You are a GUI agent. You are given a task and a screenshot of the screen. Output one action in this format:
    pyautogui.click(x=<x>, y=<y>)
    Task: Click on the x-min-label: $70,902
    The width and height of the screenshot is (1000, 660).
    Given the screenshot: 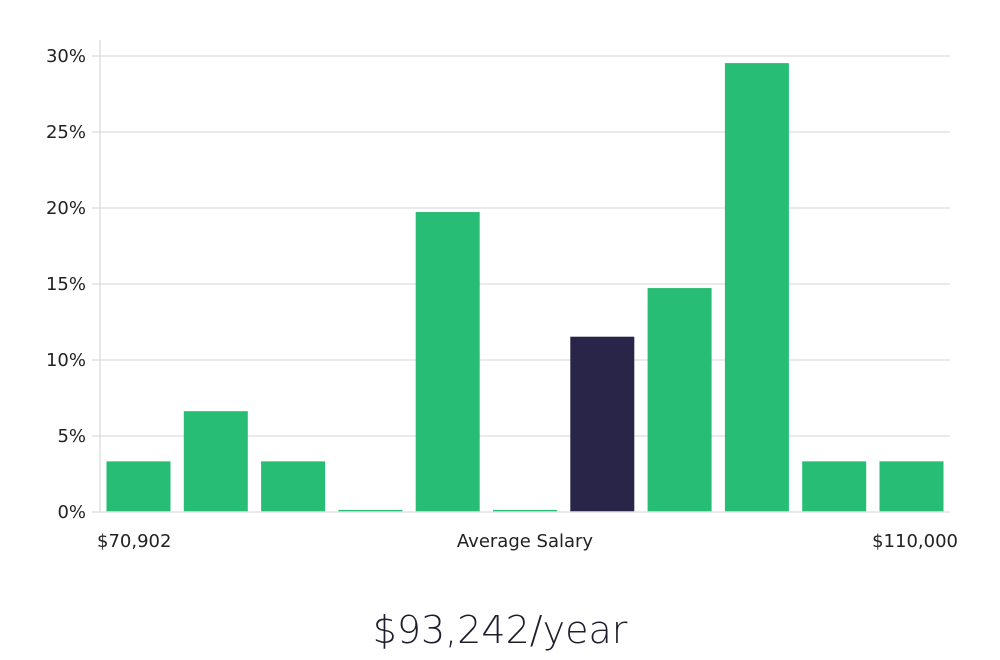 What is the action you would take?
    pyautogui.click(x=134, y=541)
    